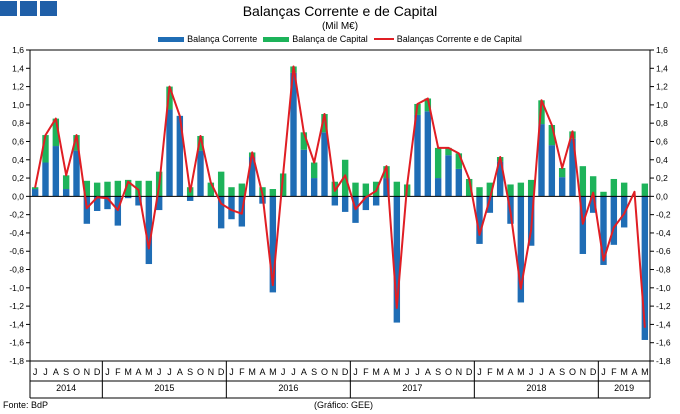  What do you see at coordinates (18, 105) in the screenshot?
I see `y-tick-label-left: 1,0` at bounding box center [18, 105].